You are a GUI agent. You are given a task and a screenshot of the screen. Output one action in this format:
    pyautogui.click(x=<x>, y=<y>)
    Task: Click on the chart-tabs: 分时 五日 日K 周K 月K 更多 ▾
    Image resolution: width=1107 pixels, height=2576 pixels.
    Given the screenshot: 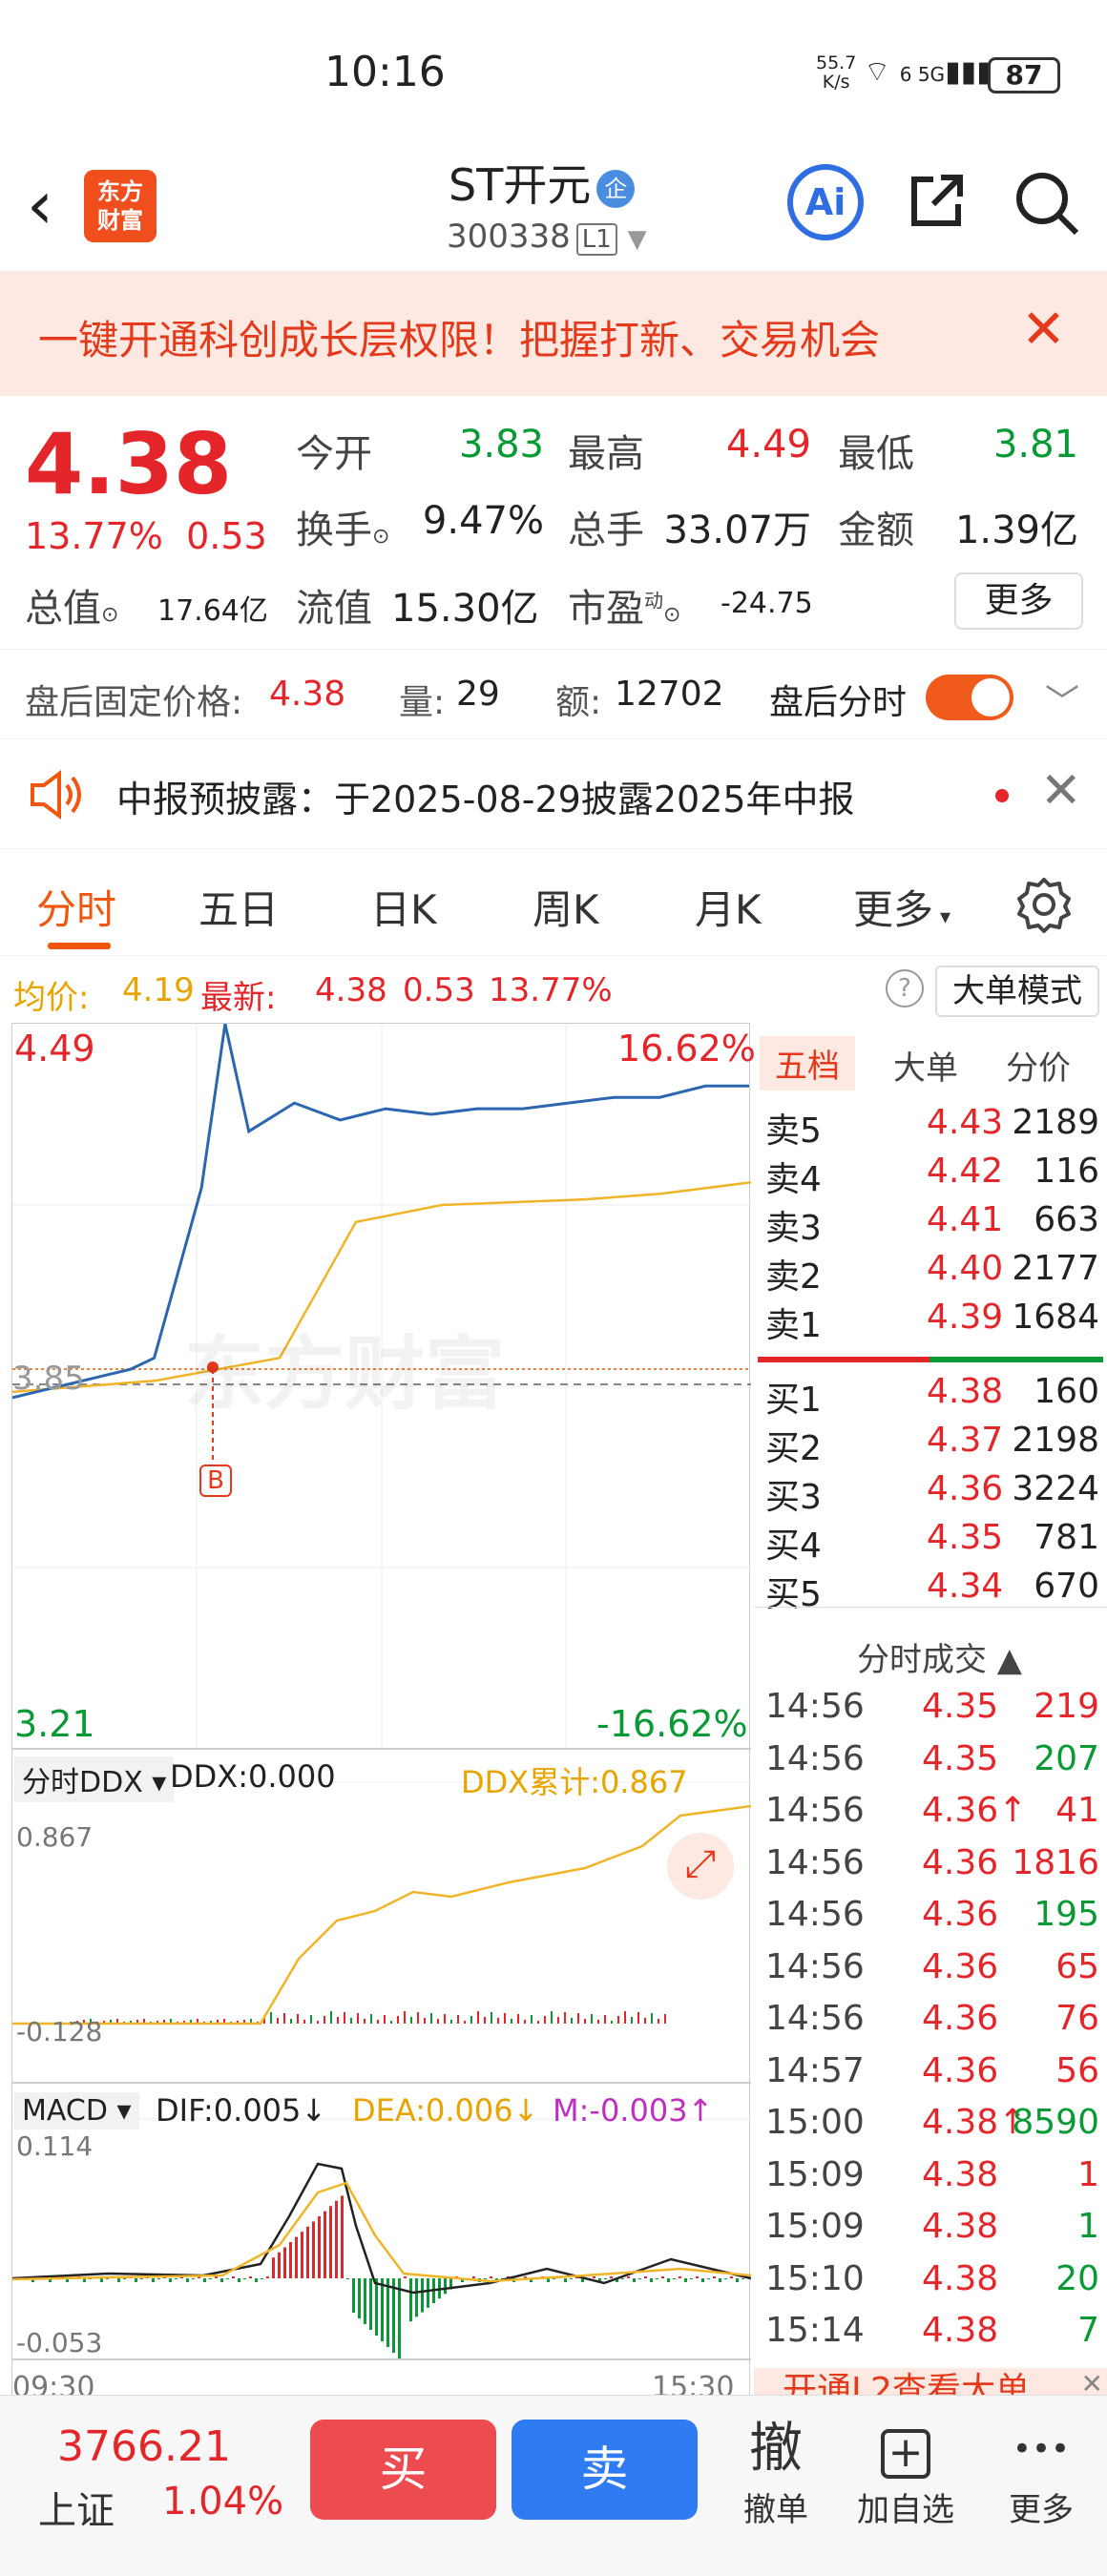 What is the action you would take?
    pyautogui.click(x=553, y=902)
    